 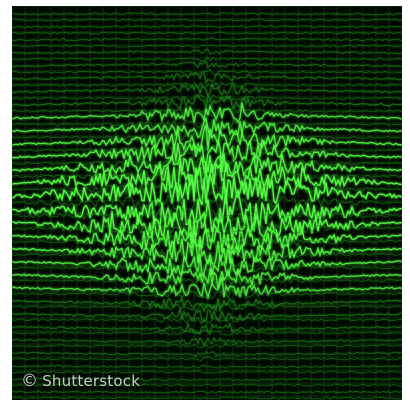 I want to click on watermark: © Shutterstock, so click(x=80, y=381).